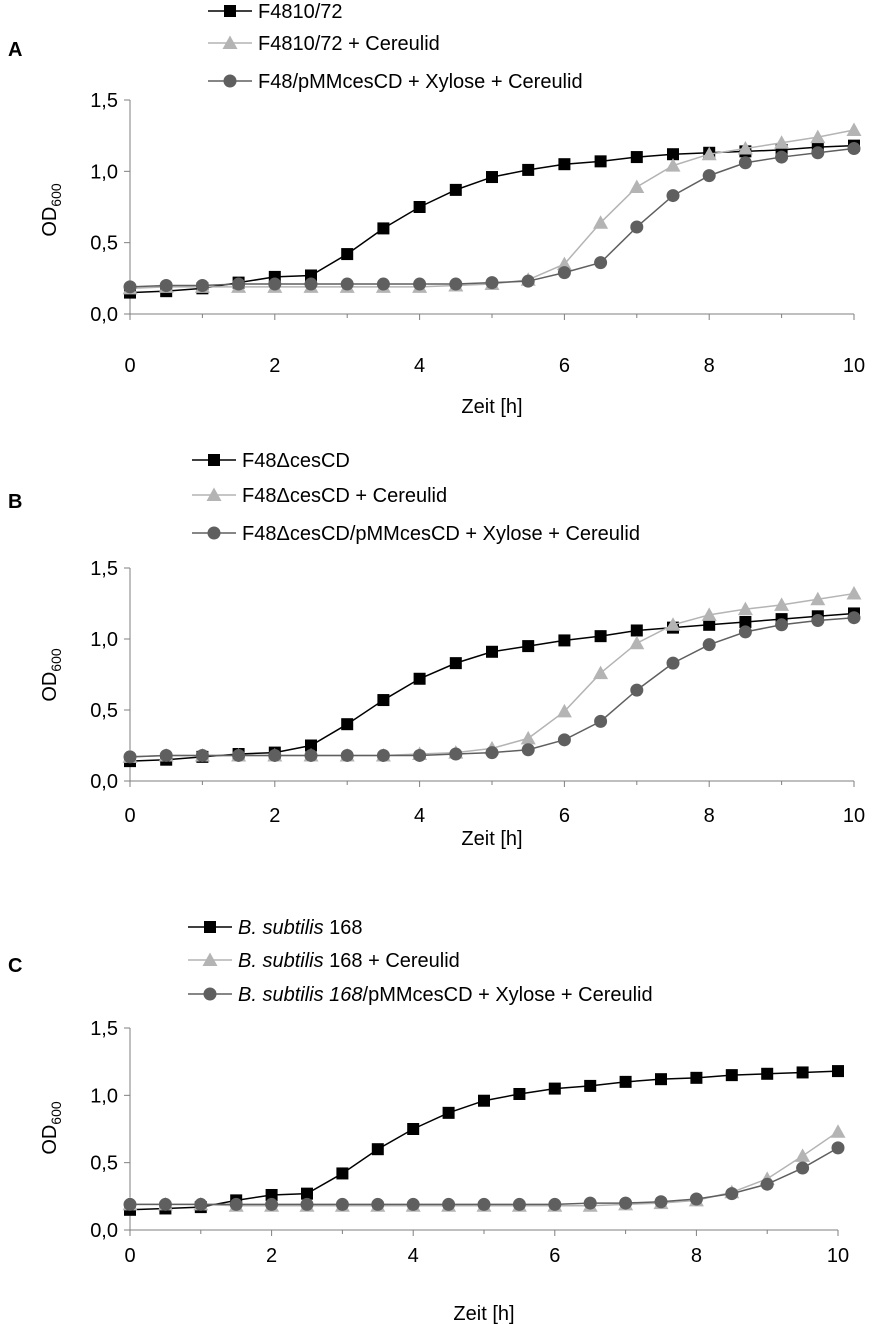 This screenshot has width=872, height=1324. Describe the element at coordinates (300, 928) in the screenshot. I see `legend-label-0: B. subtilis 168` at that location.